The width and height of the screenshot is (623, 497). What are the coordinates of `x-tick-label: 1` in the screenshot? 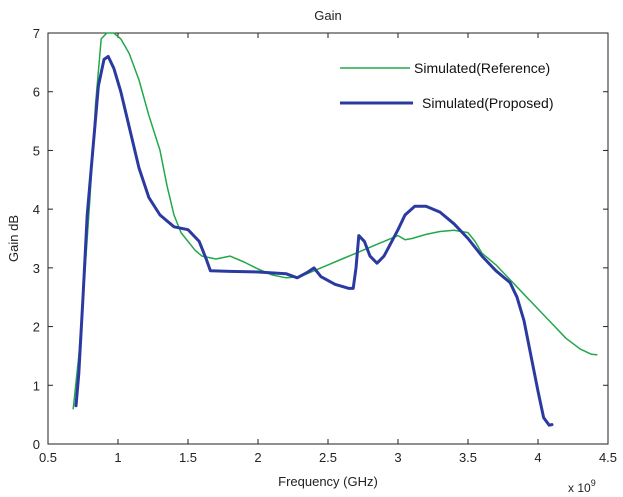 It's located at (117, 457).